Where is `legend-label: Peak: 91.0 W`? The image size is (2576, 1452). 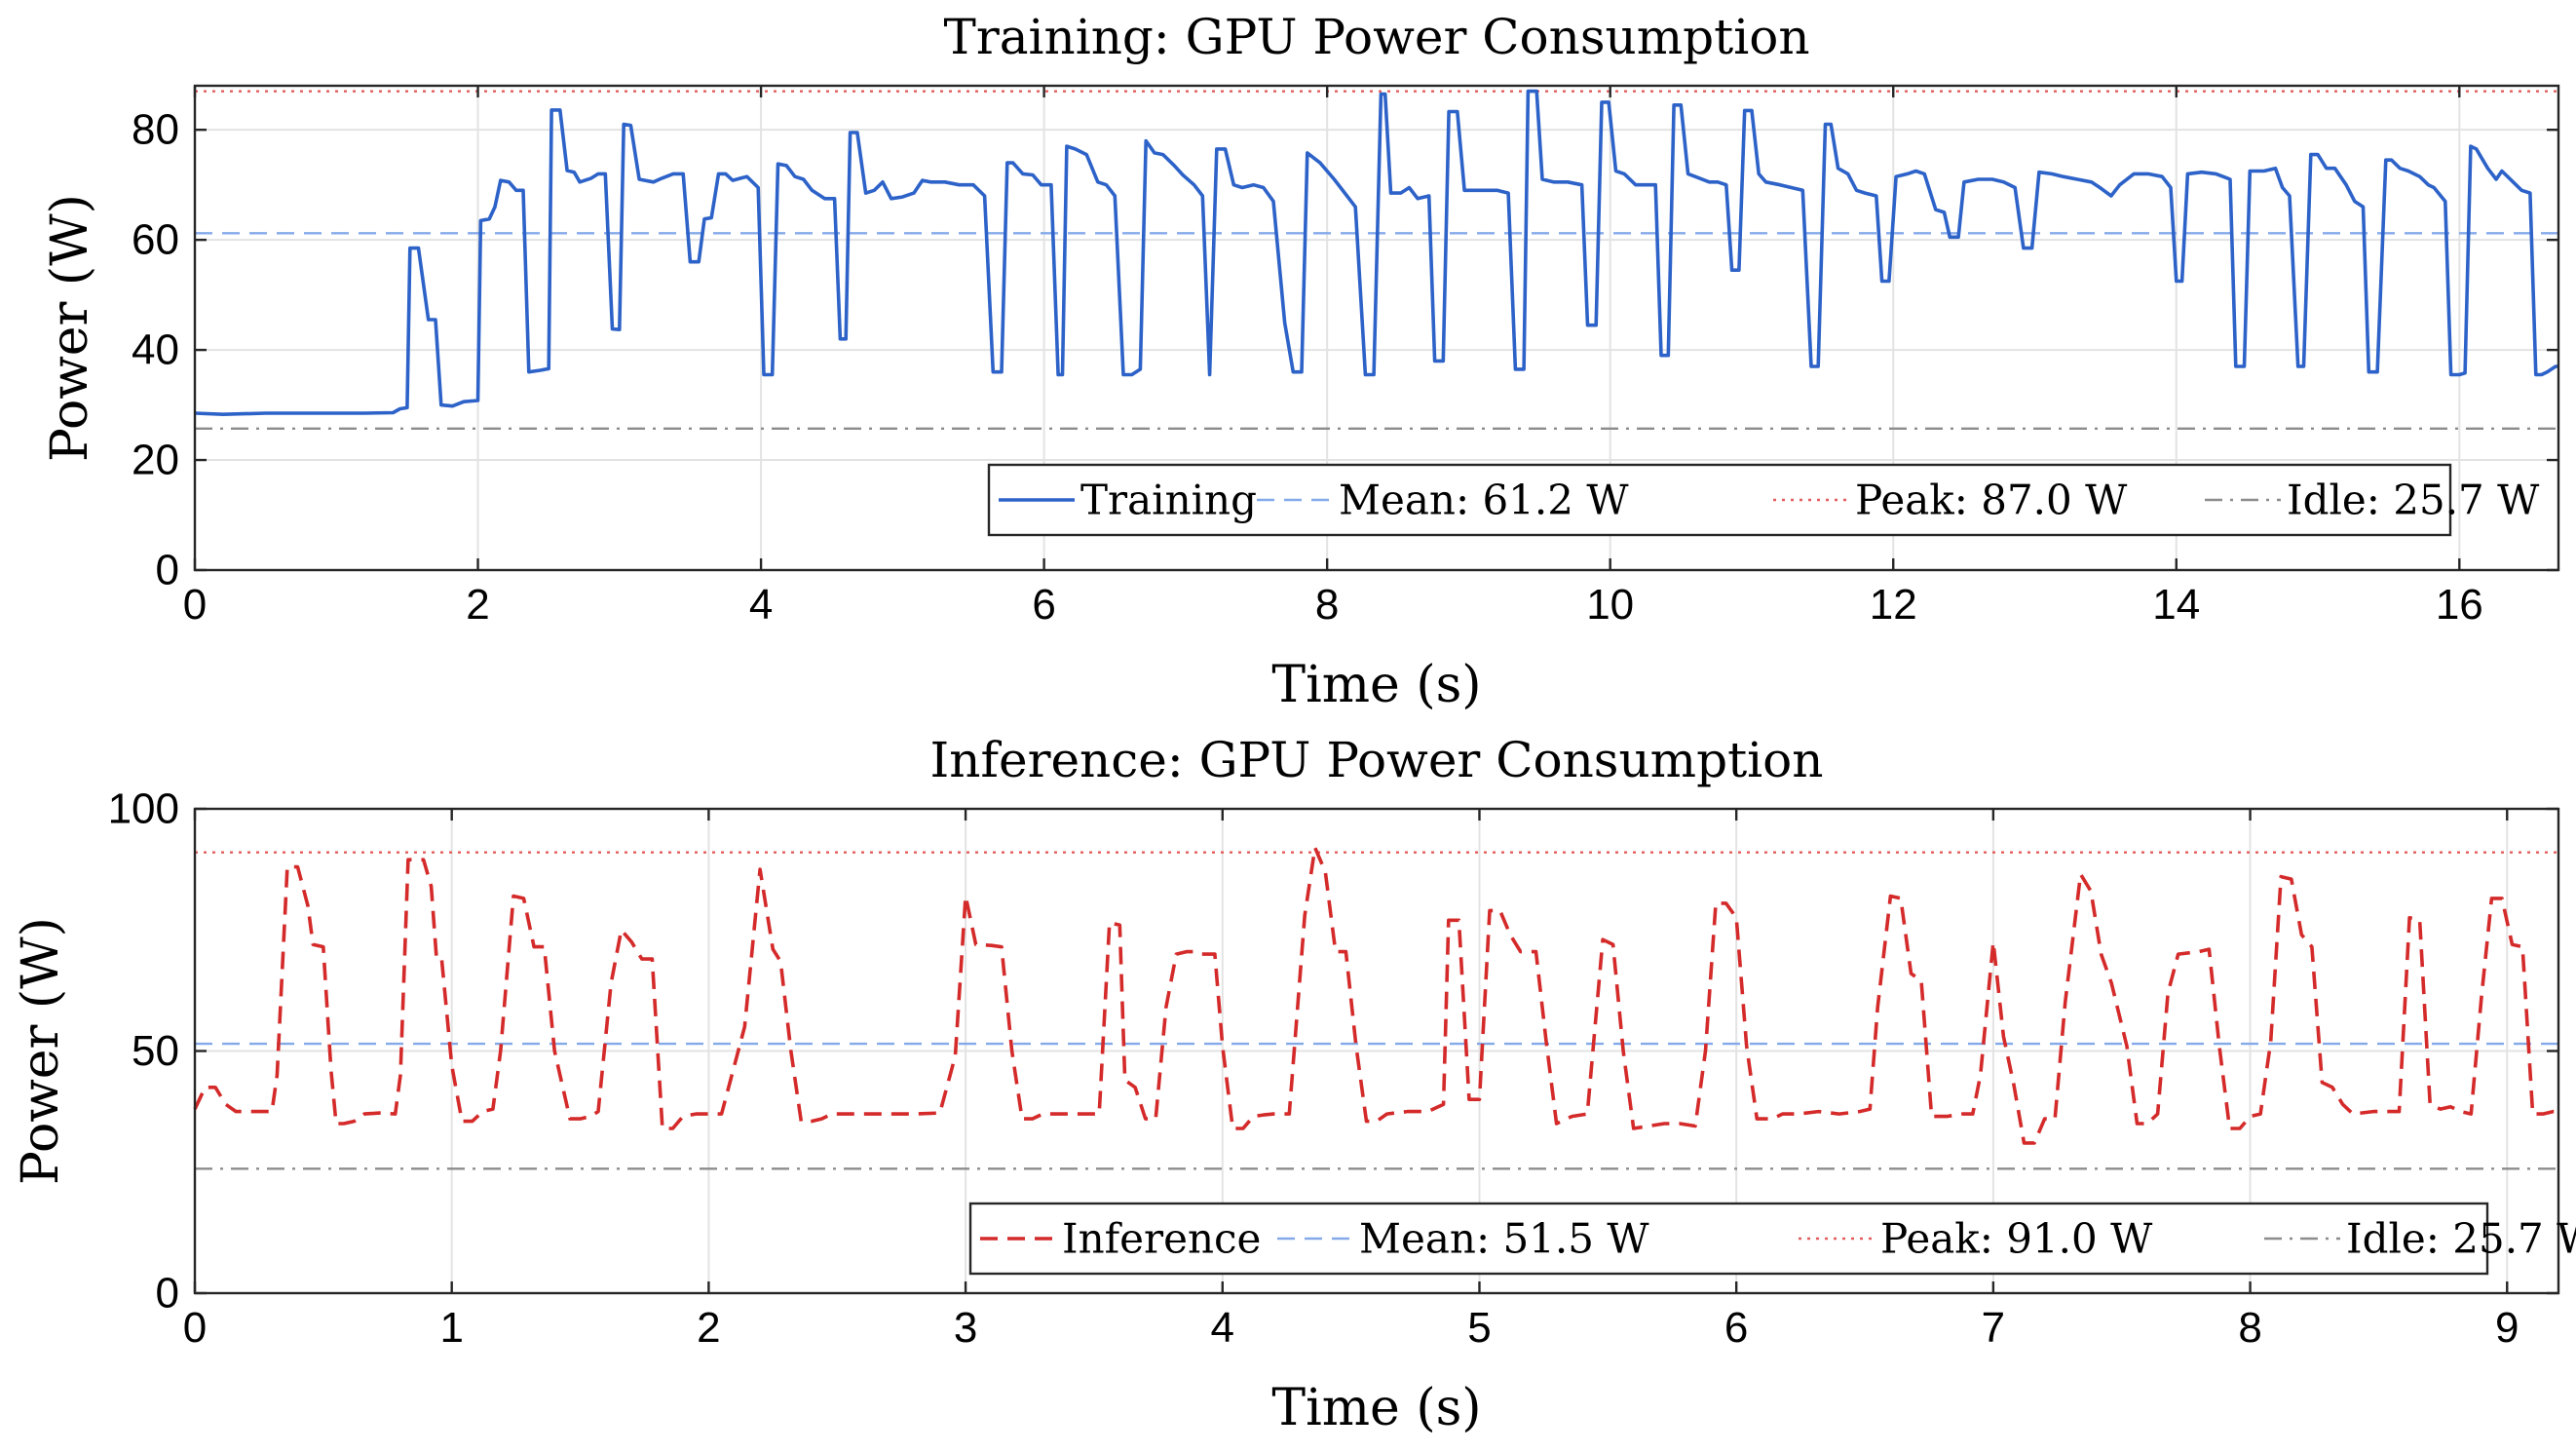
legend-label: Peak: 91.0 W is located at coordinates (2016, 1239).